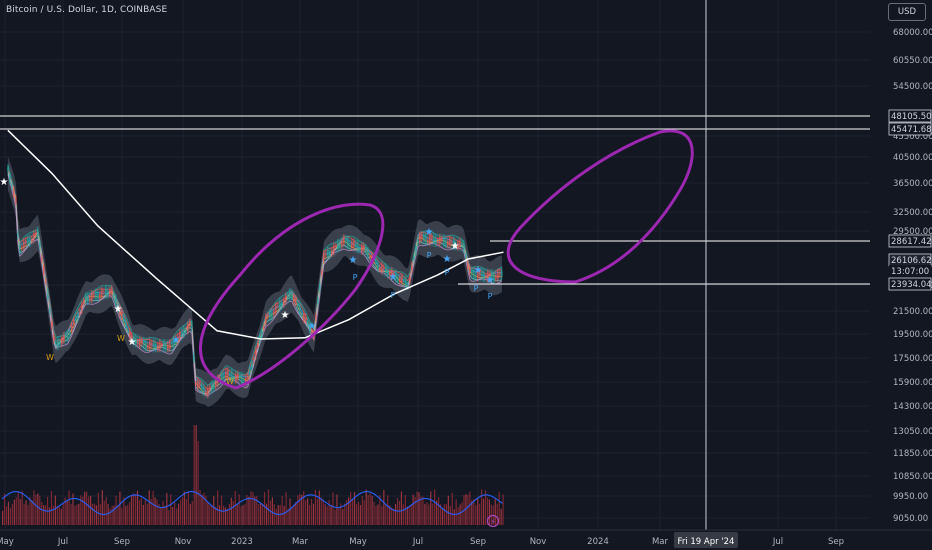 This screenshot has width=932, height=550. I want to click on time-axis-label: Nov, so click(538, 542).